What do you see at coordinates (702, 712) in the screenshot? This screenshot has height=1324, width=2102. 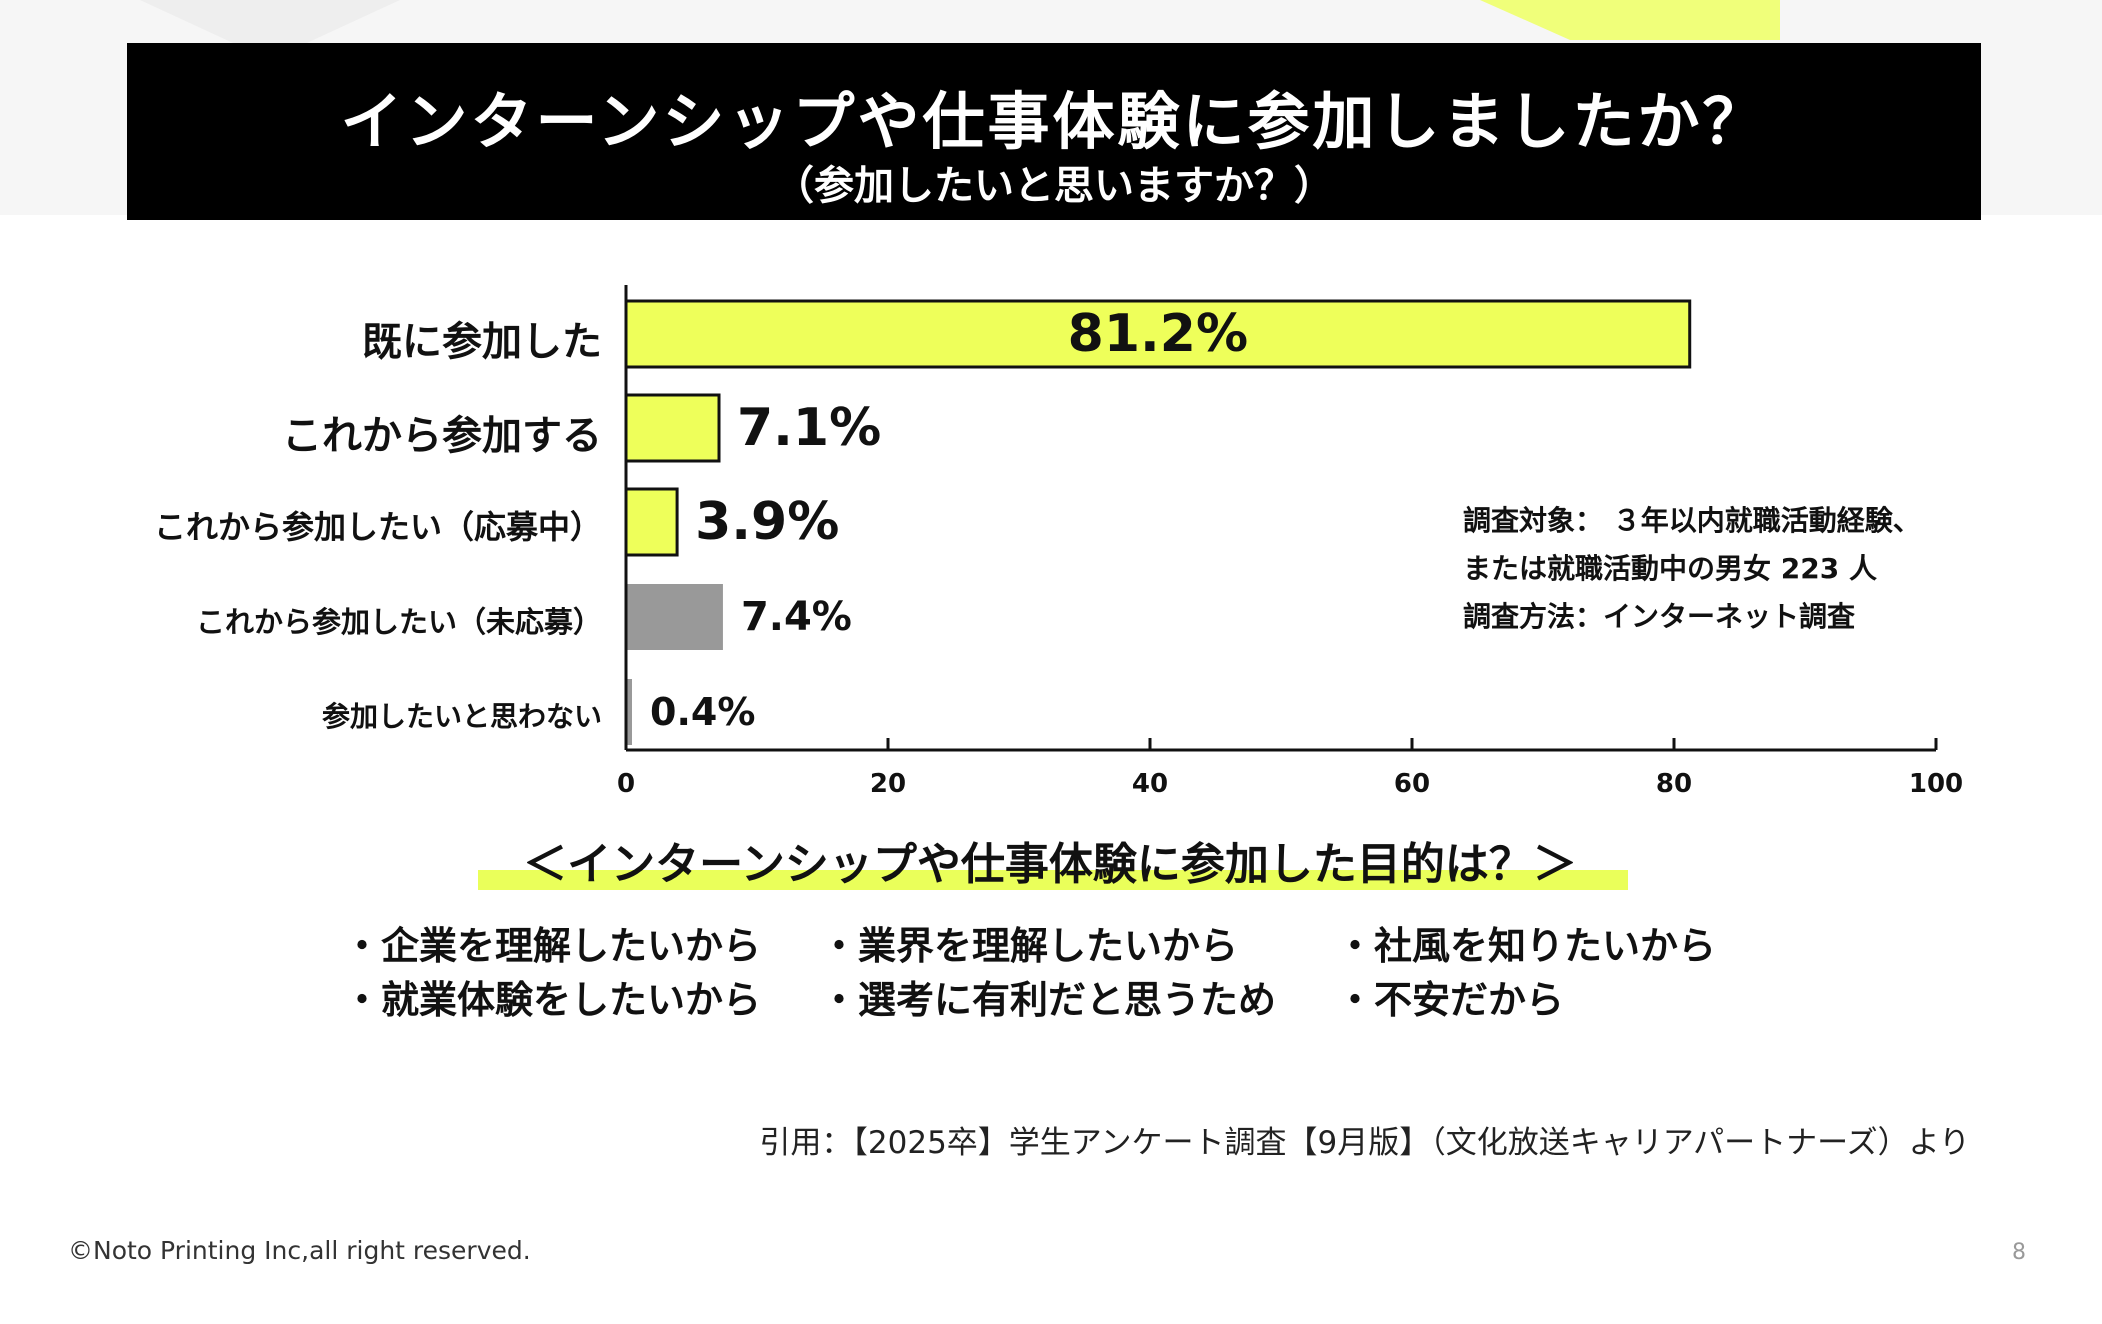 I see `bar-value-label: 0.4%` at bounding box center [702, 712].